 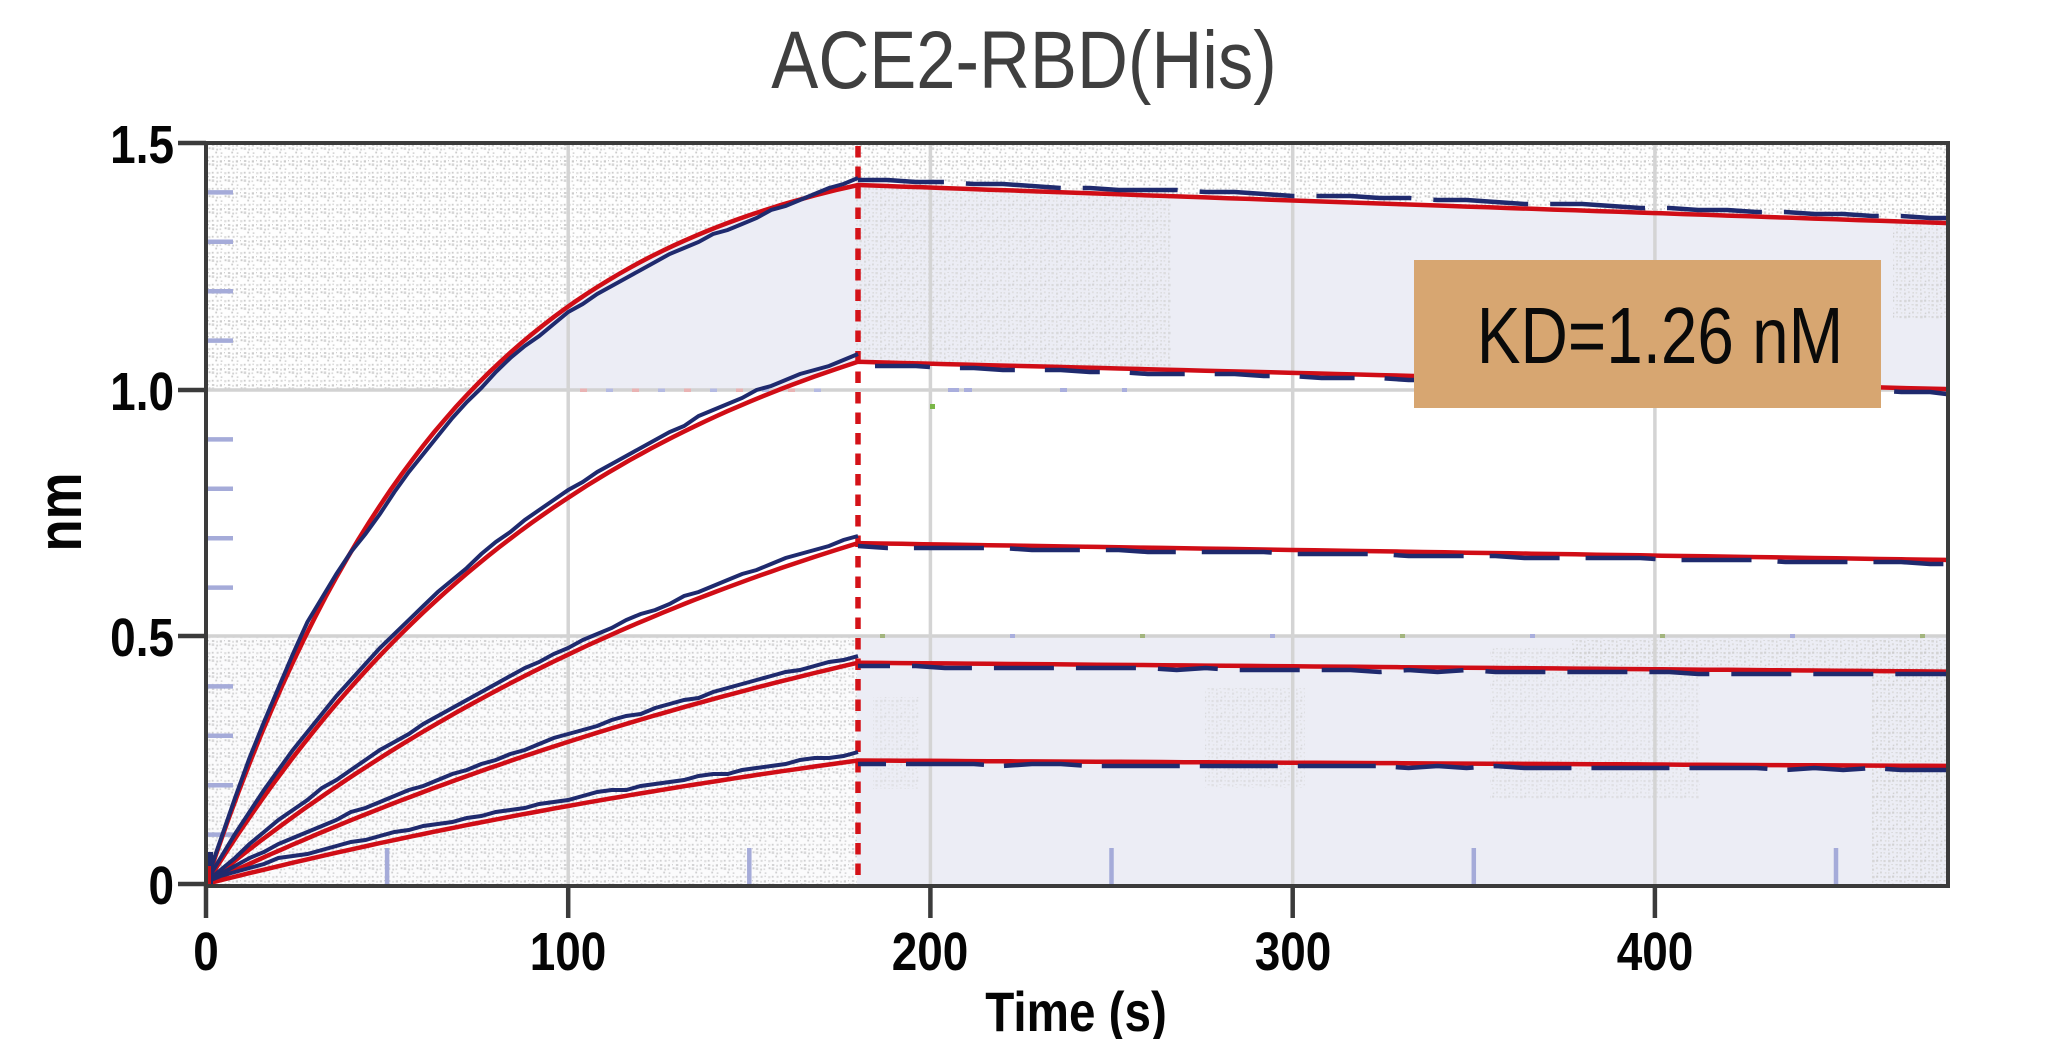 What do you see at coordinates (142, 392) in the screenshot?
I see `svg-text: 1.0` at bounding box center [142, 392].